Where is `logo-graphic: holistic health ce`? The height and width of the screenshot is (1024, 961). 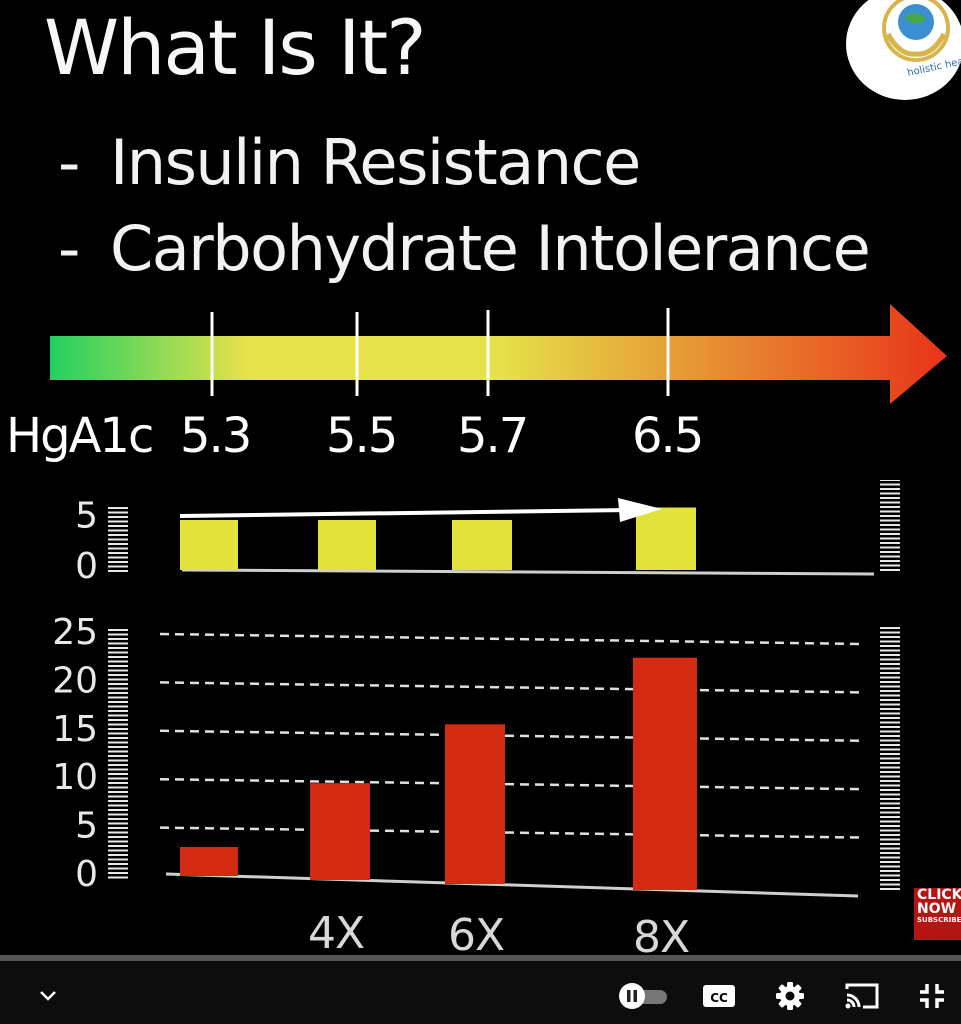 logo-graphic: holistic health ce is located at coordinates (921, 39).